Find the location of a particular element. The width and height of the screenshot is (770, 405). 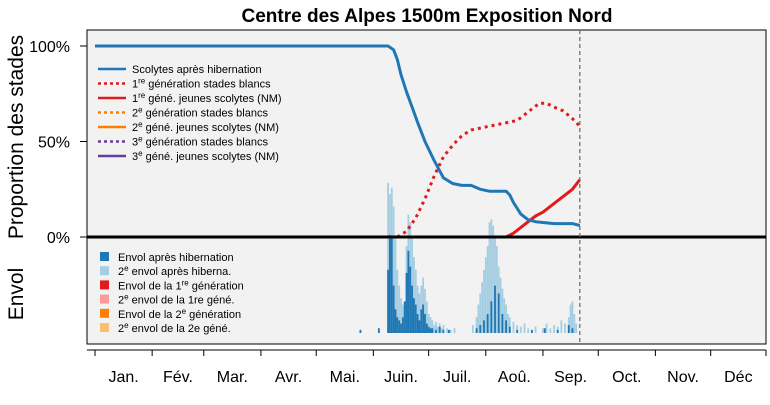

legend-label-0: Scolytes après hibernation is located at coordinates (197, 70).